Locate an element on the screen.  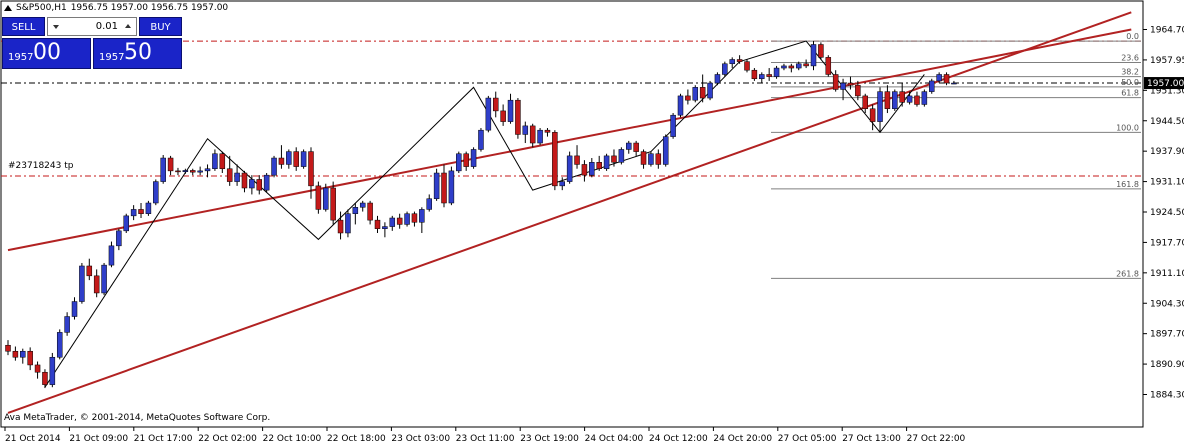
chevron-down-icon is located at coordinates (56, 26).